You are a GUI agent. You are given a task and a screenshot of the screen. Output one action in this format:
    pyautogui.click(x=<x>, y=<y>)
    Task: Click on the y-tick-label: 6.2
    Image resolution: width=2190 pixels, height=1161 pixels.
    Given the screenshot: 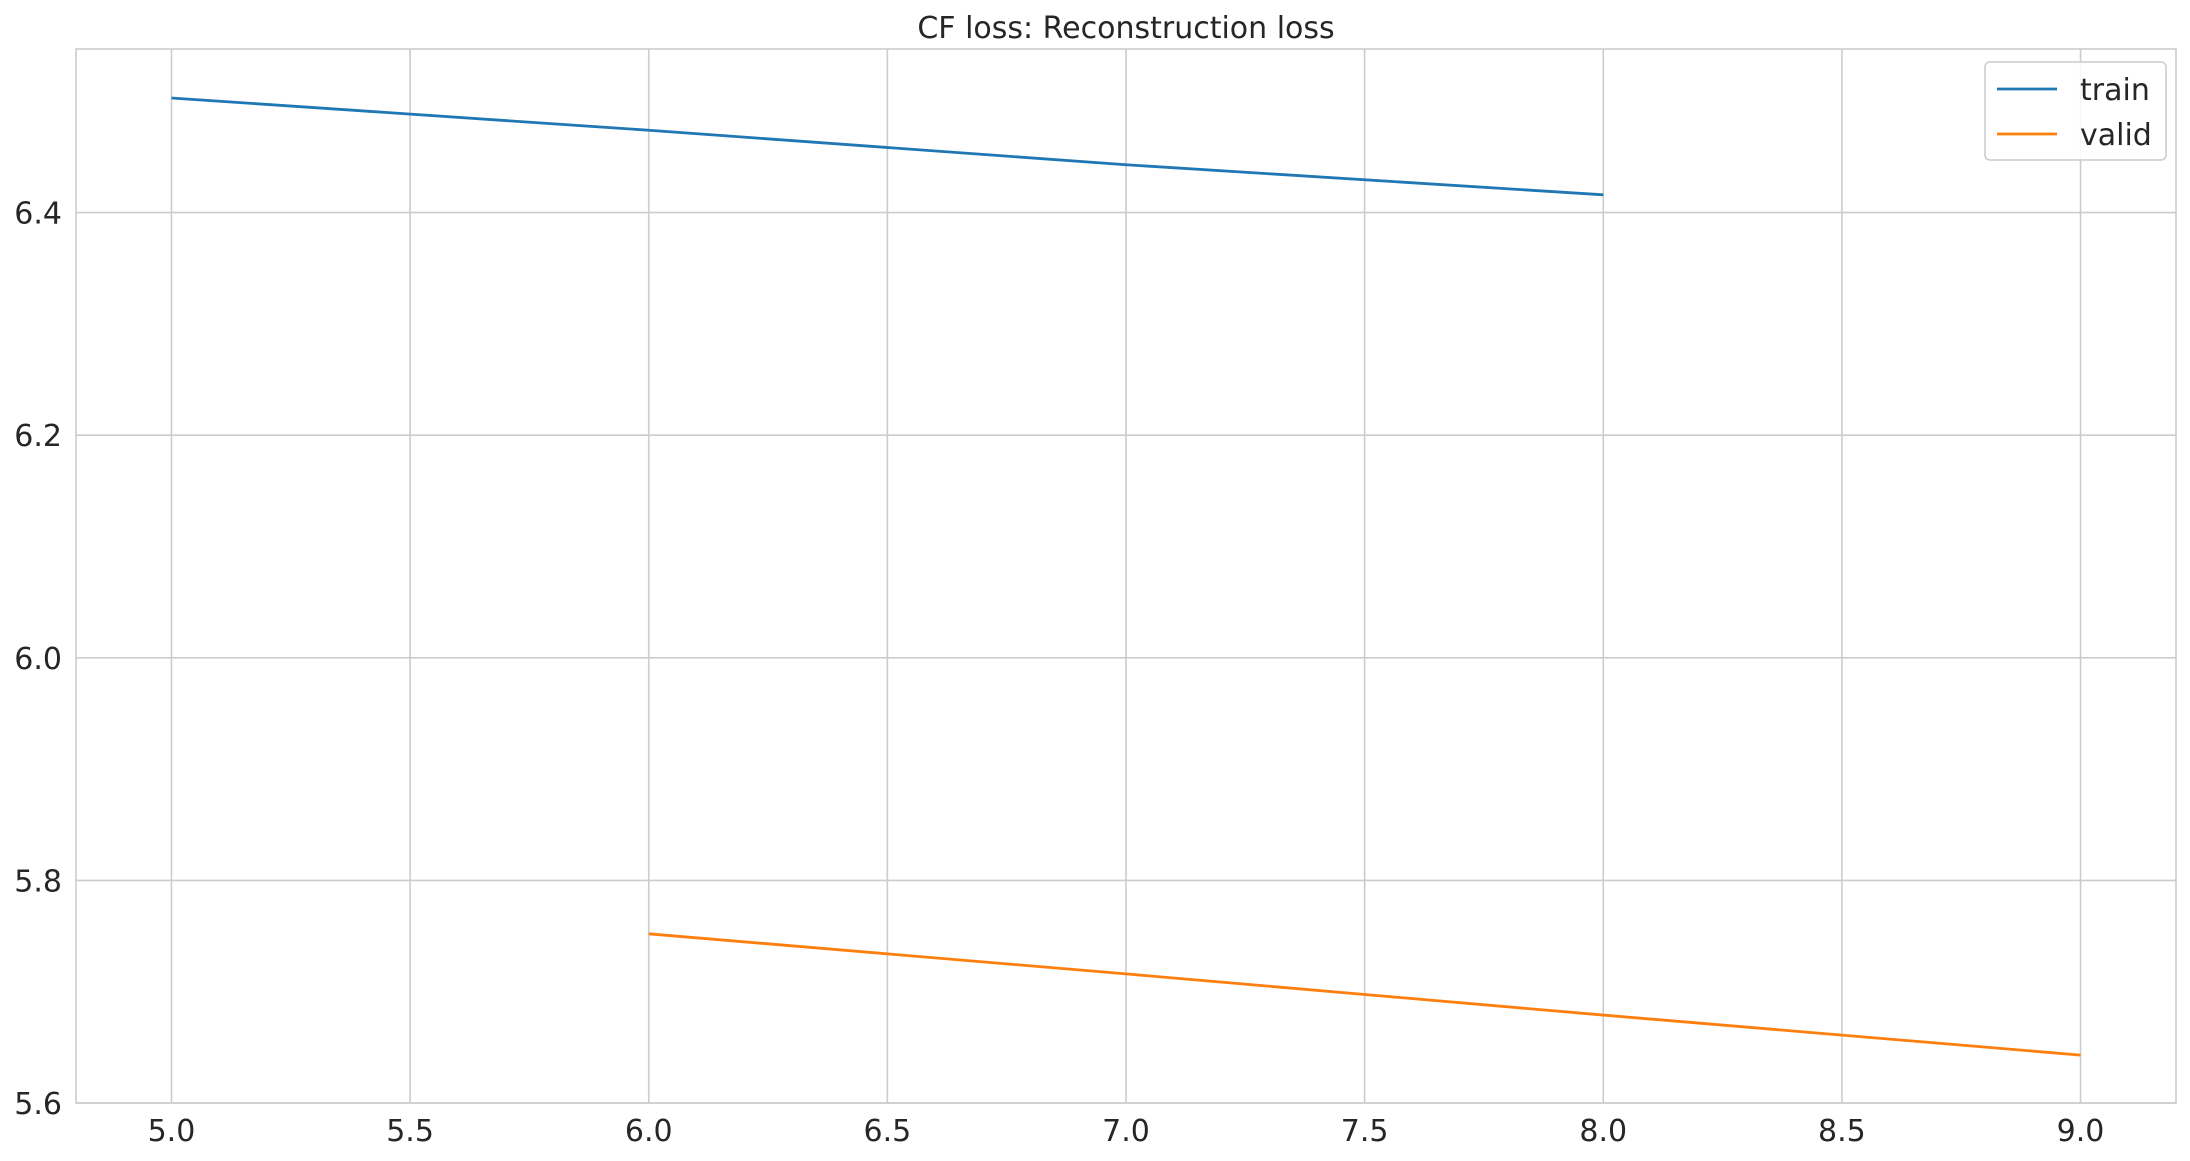 What is the action you would take?
    pyautogui.click(x=38, y=436)
    